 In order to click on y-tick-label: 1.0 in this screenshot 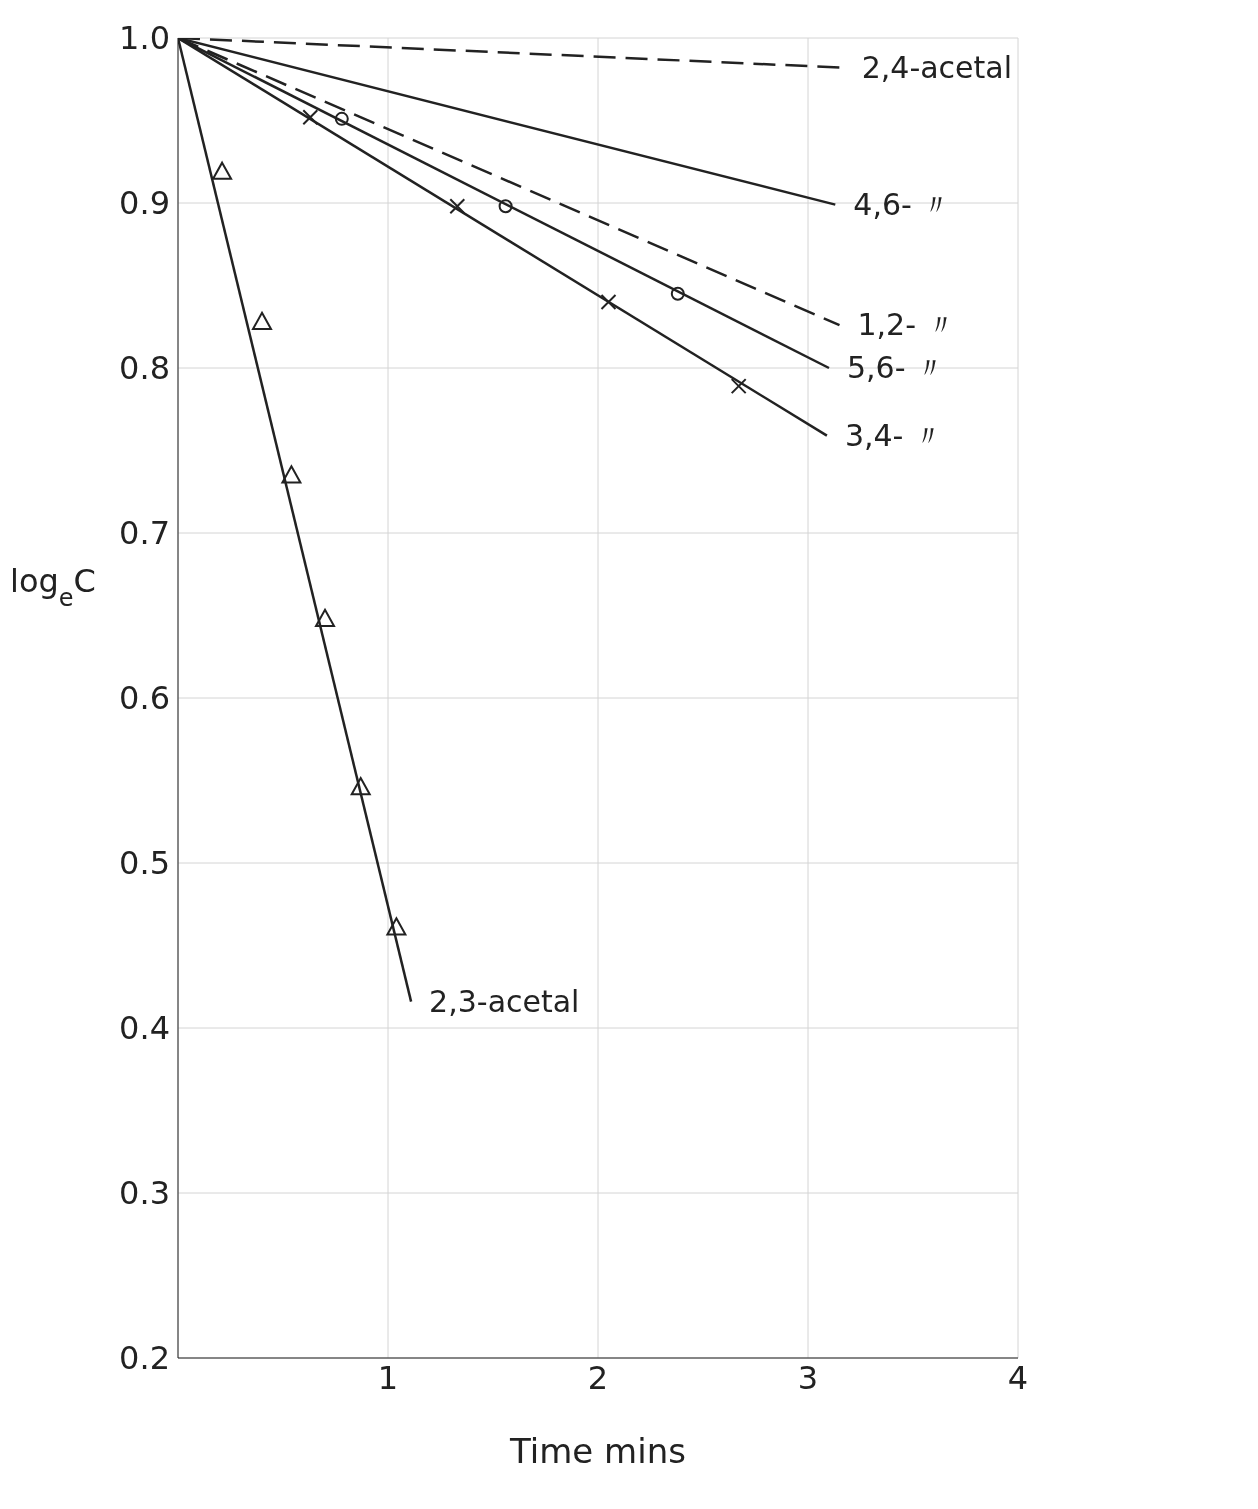, I will do `click(144, 38)`.